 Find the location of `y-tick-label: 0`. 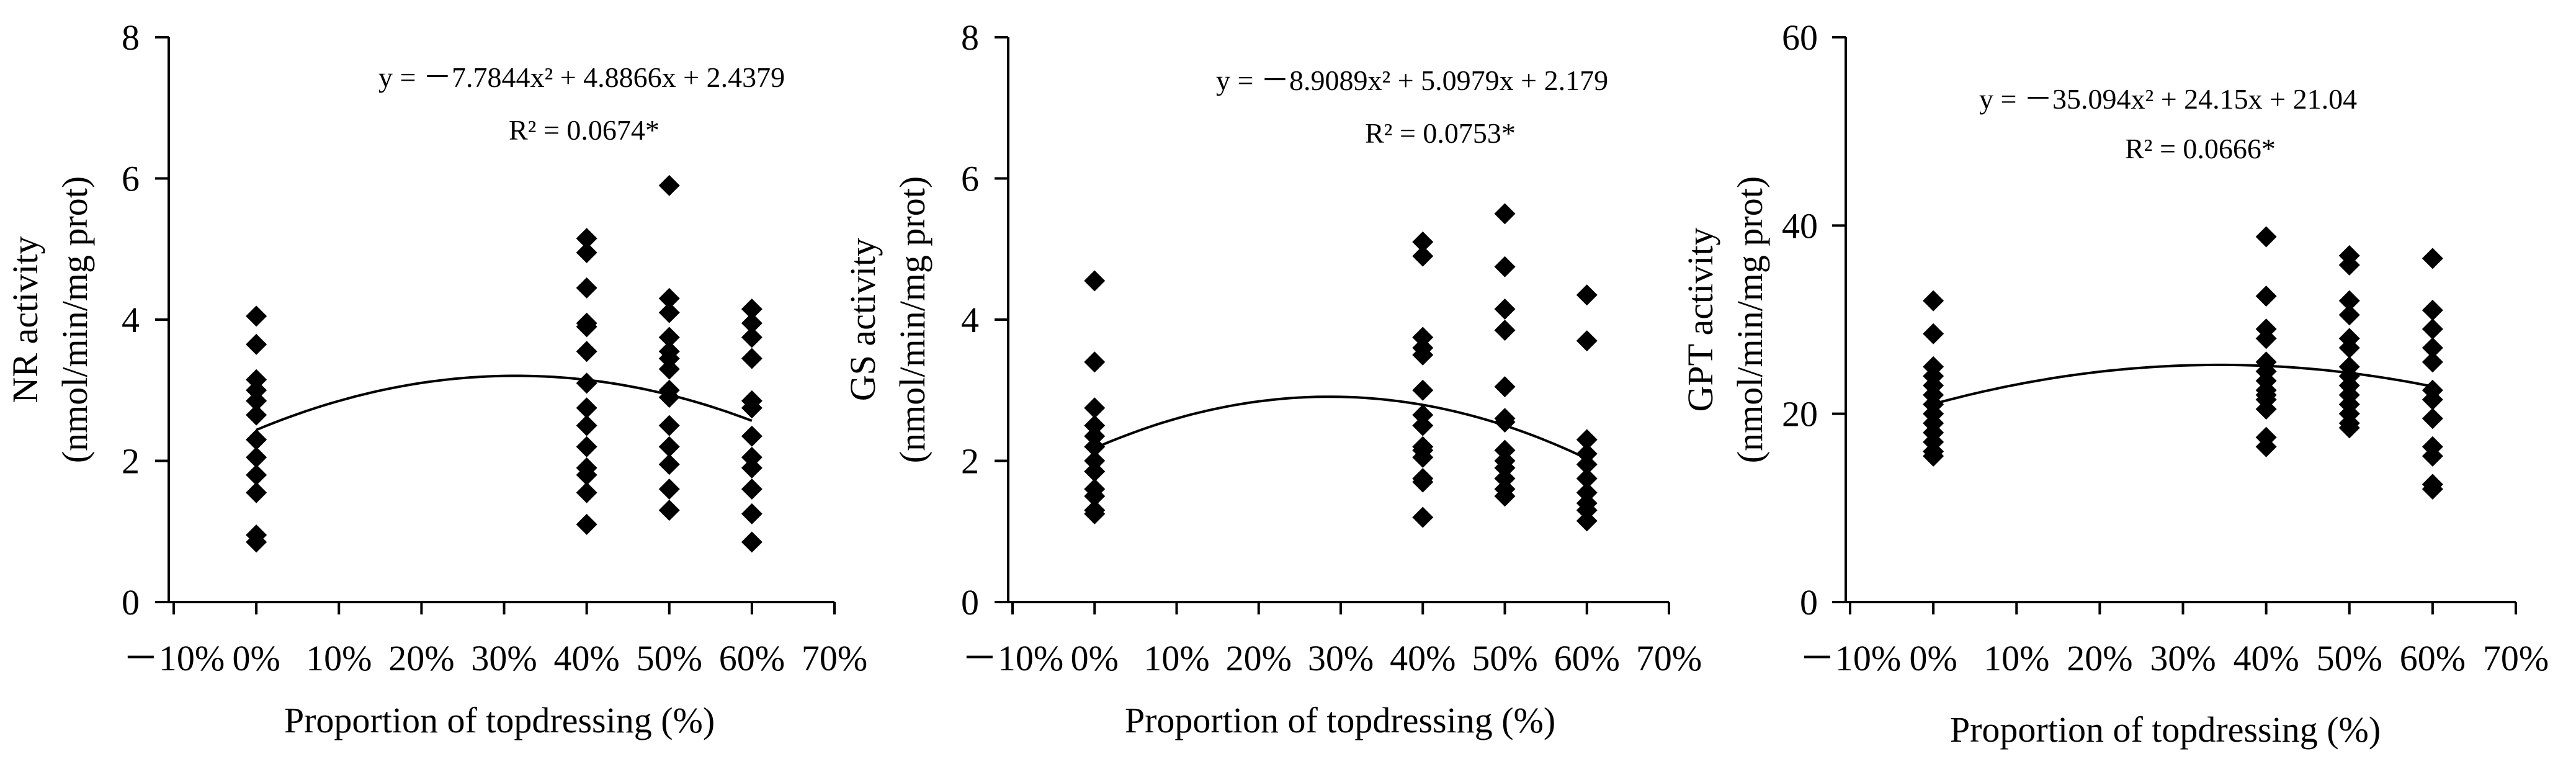

y-tick-label: 0 is located at coordinates (1809, 602).